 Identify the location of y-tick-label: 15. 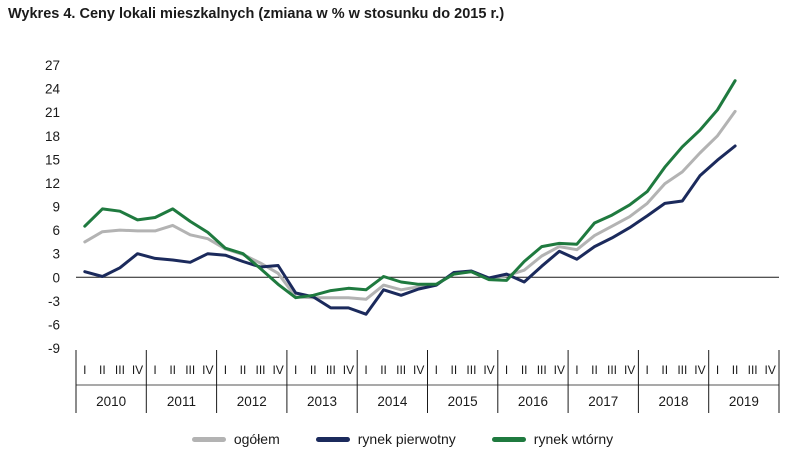
(52, 159).